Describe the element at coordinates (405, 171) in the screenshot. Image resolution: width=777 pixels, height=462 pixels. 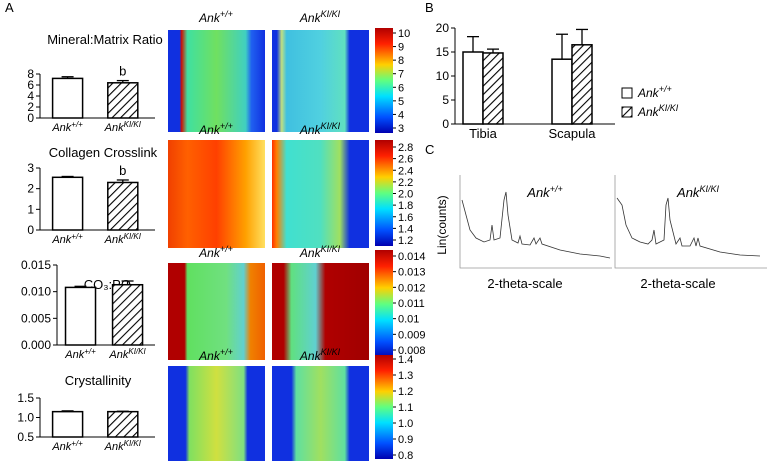
I see `colorbar-tick-label: 2.4` at that location.